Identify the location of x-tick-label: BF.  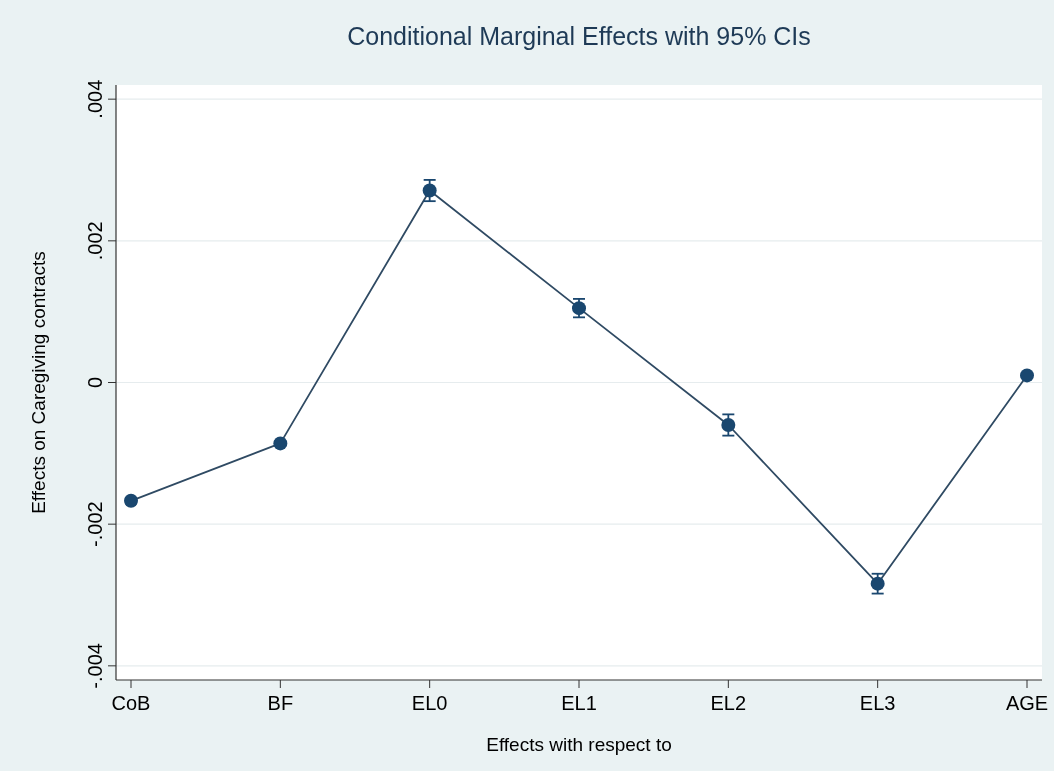
(280, 703).